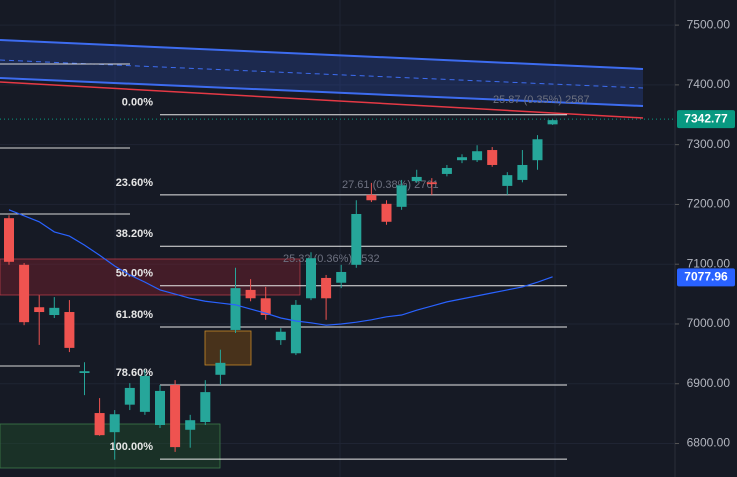 The image size is (737, 477). I want to click on channel-lower, so click(322, 92).